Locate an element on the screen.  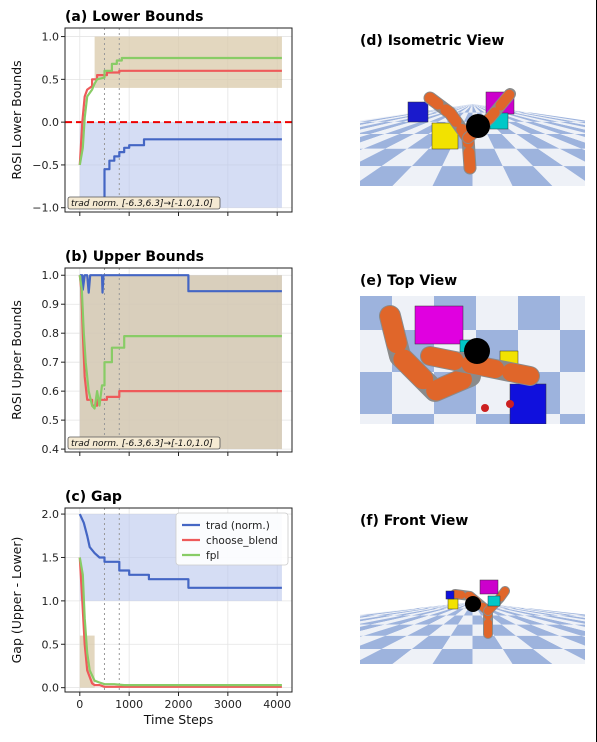
view-panel-iso: (d) Isometric View is located at coordinates (472, 109).